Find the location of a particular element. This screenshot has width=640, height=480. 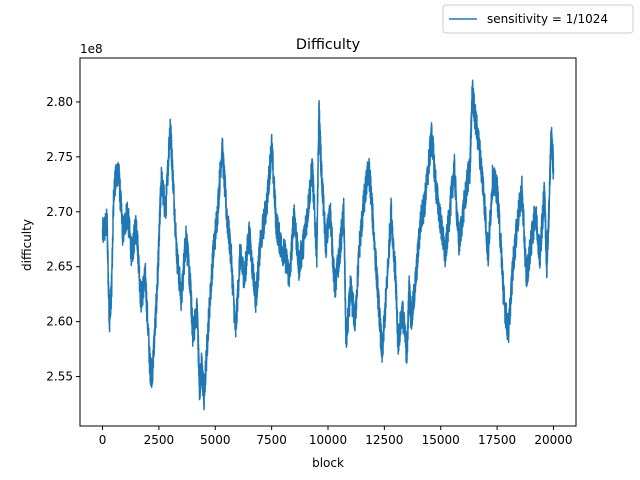

y-axis-label: difficulty is located at coordinates (27, 245).